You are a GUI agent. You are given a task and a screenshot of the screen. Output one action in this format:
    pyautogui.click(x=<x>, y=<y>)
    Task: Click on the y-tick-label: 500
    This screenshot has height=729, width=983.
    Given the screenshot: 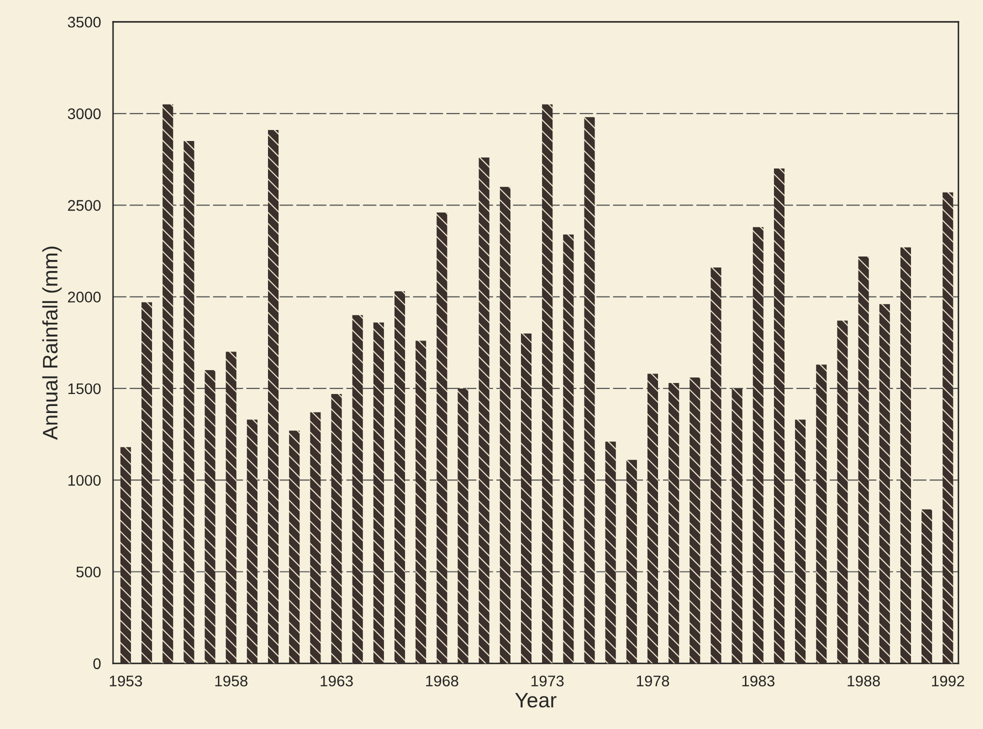 What is the action you would take?
    pyautogui.click(x=88, y=572)
    